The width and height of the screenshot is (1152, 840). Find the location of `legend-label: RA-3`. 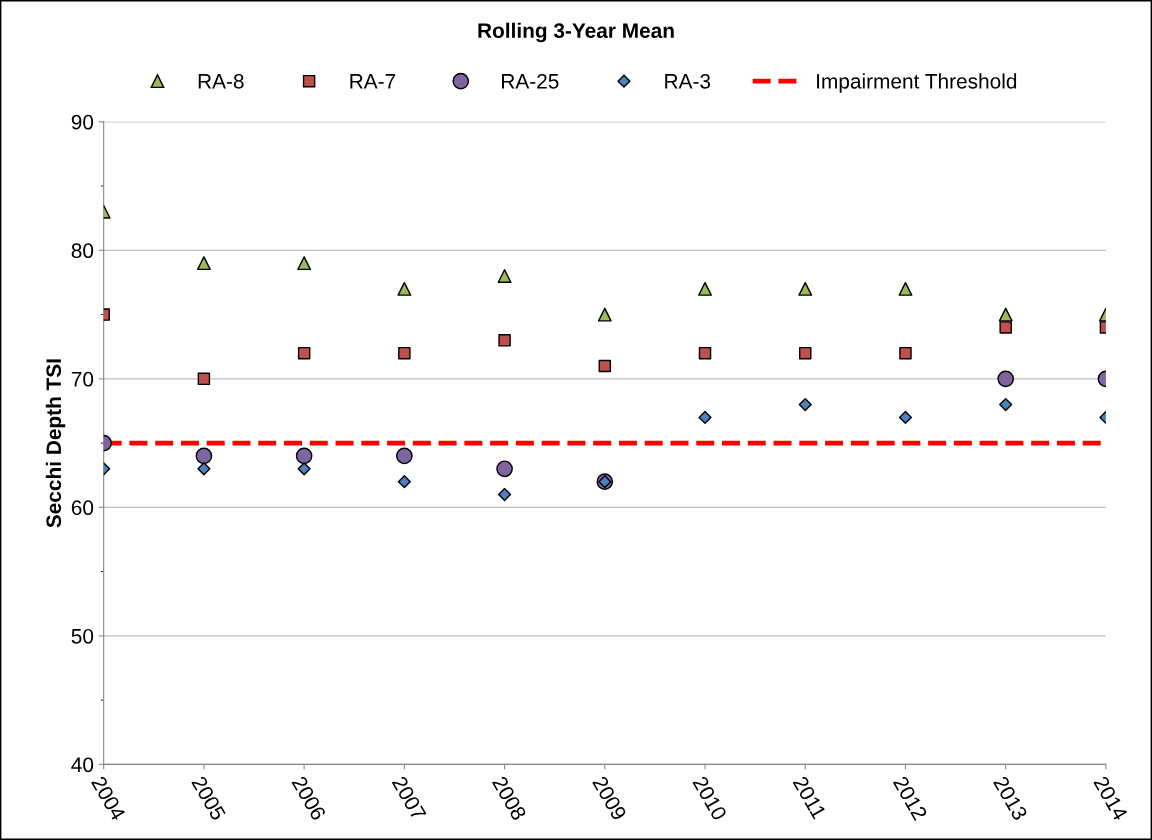

legend-label: RA-3 is located at coordinates (688, 81).